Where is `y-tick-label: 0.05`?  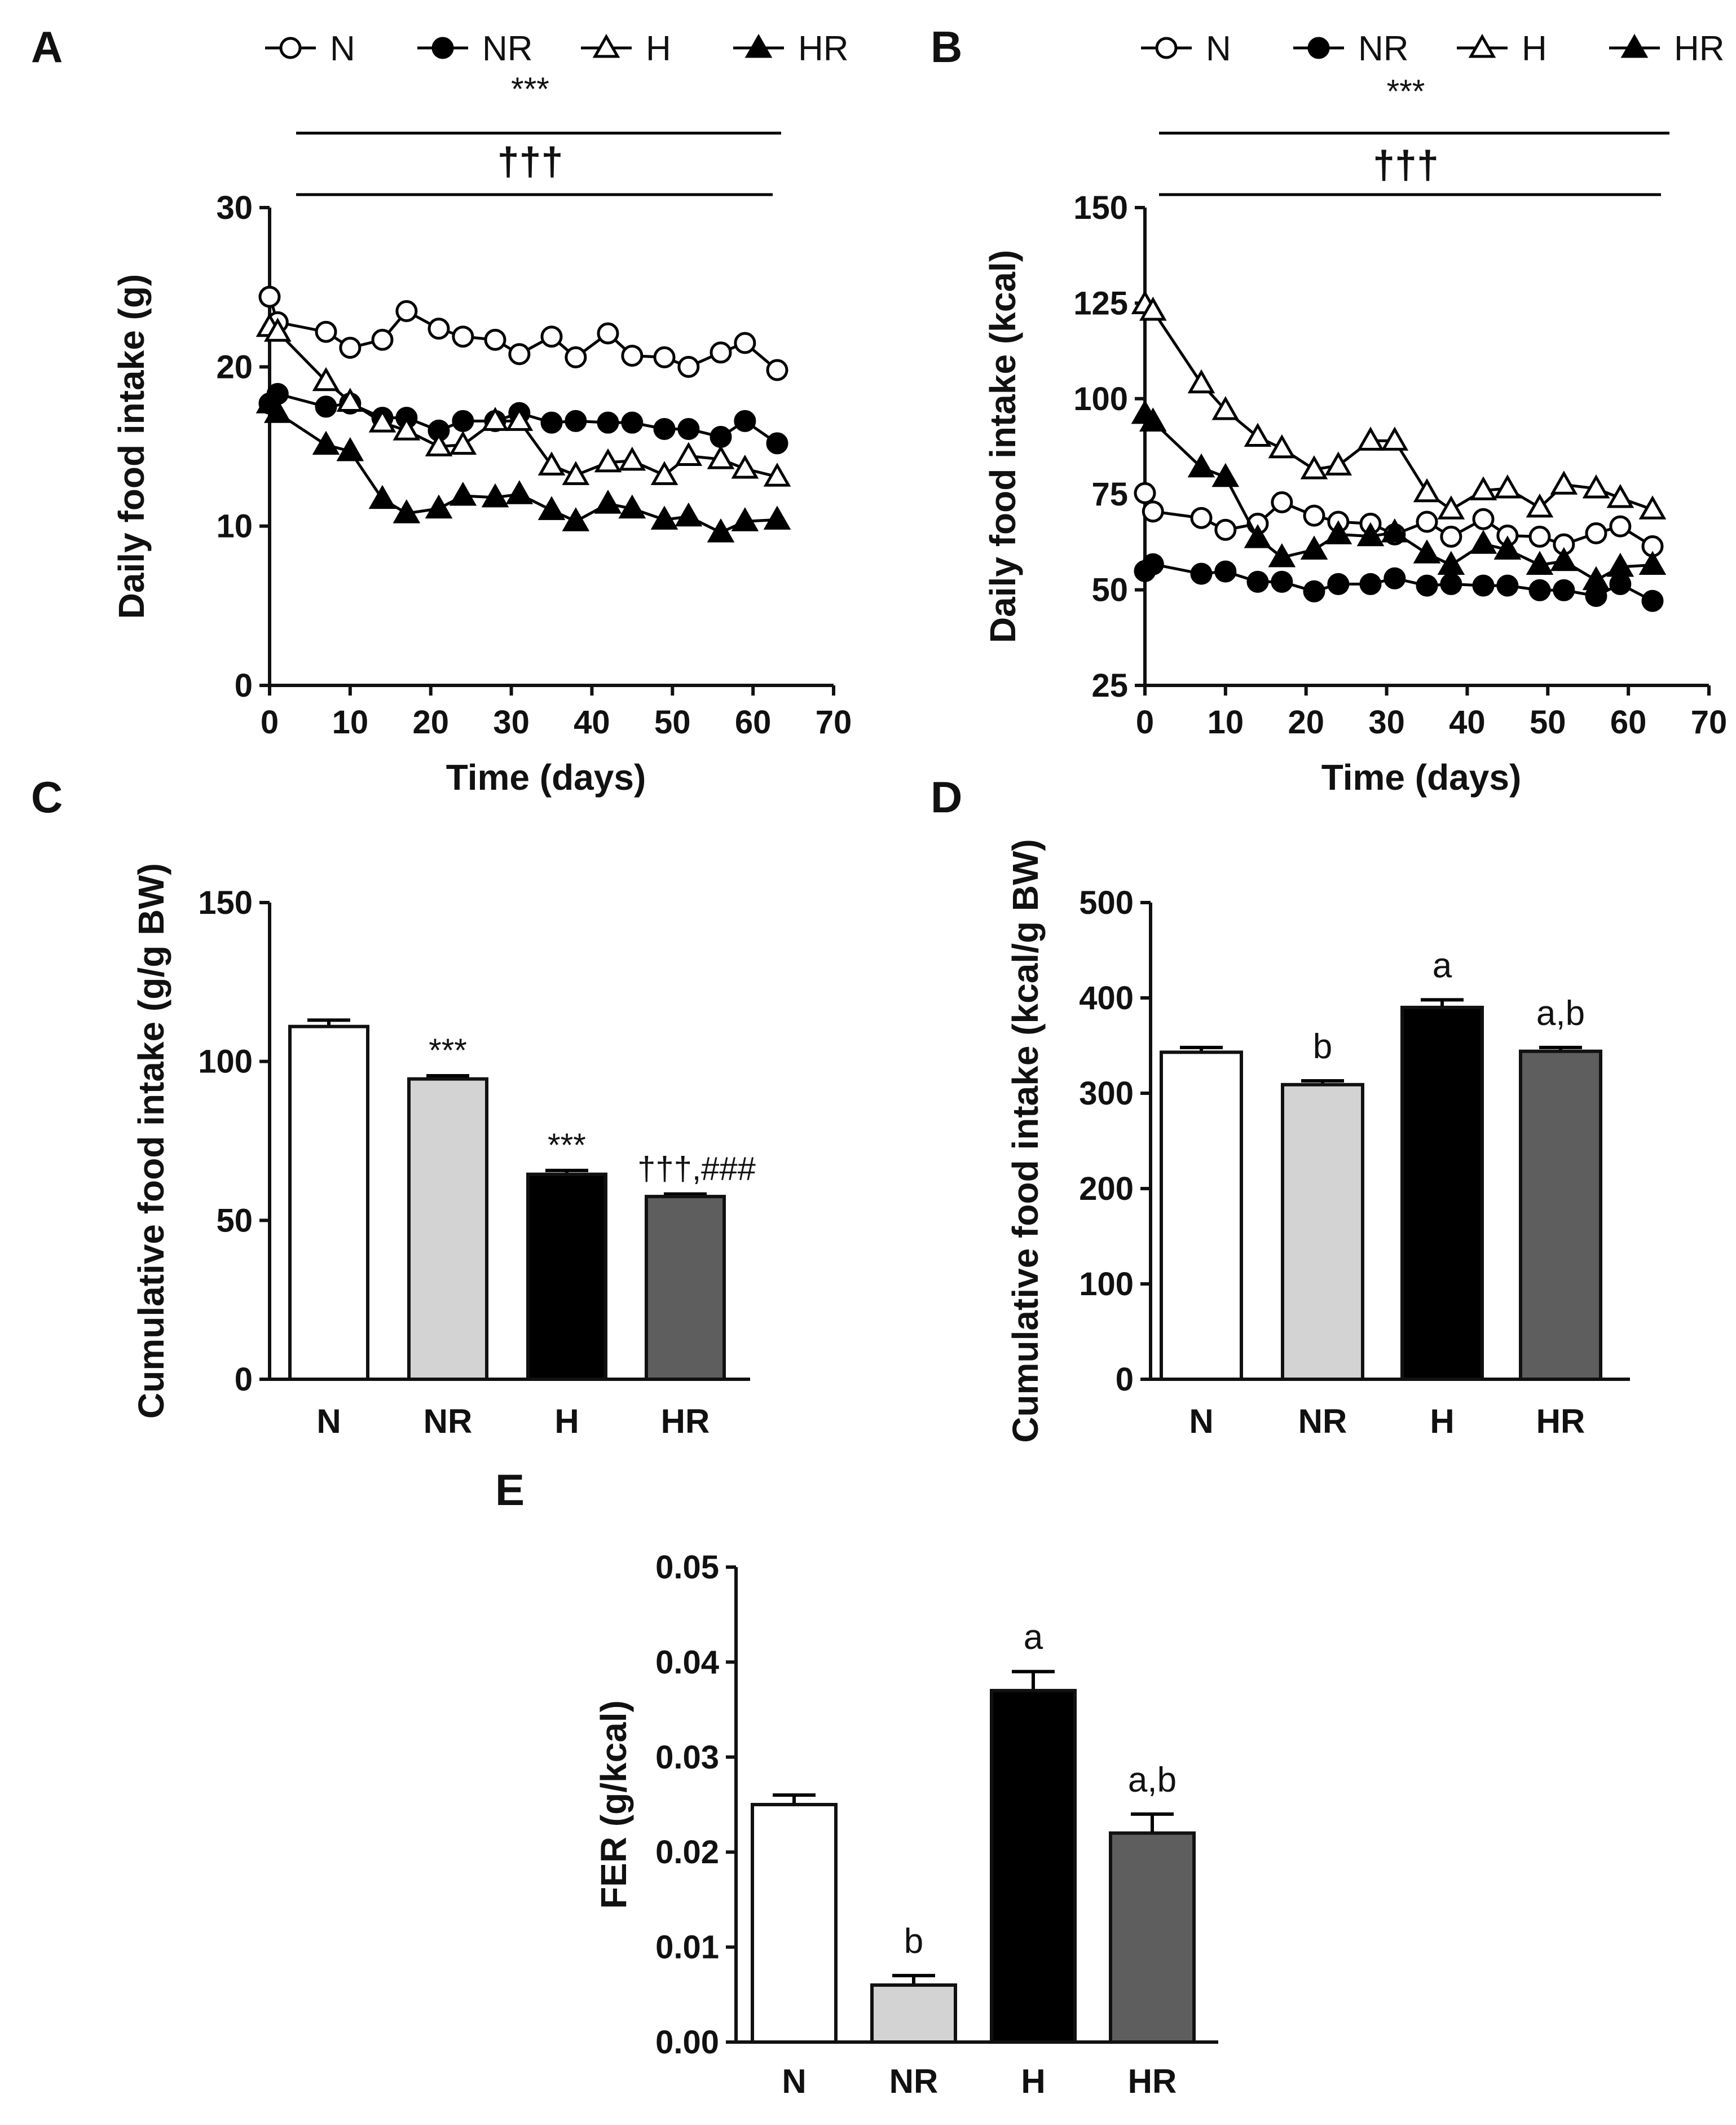 y-tick-label: 0.05 is located at coordinates (687, 1567).